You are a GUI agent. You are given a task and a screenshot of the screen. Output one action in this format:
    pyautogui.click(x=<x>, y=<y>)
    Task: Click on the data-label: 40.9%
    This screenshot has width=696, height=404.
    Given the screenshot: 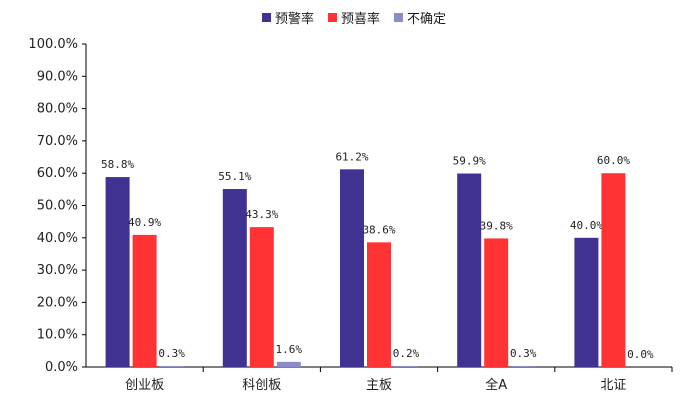 What is the action you would take?
    pyautogui.click(x=144, y=222)
    